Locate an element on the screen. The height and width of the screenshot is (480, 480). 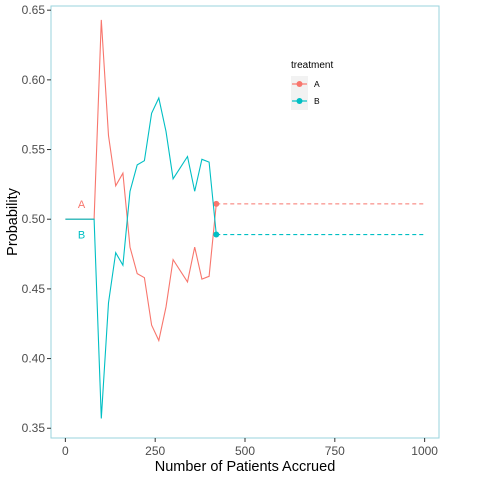
y-tick-label: 0.40 is located at coordinates (34, 359).